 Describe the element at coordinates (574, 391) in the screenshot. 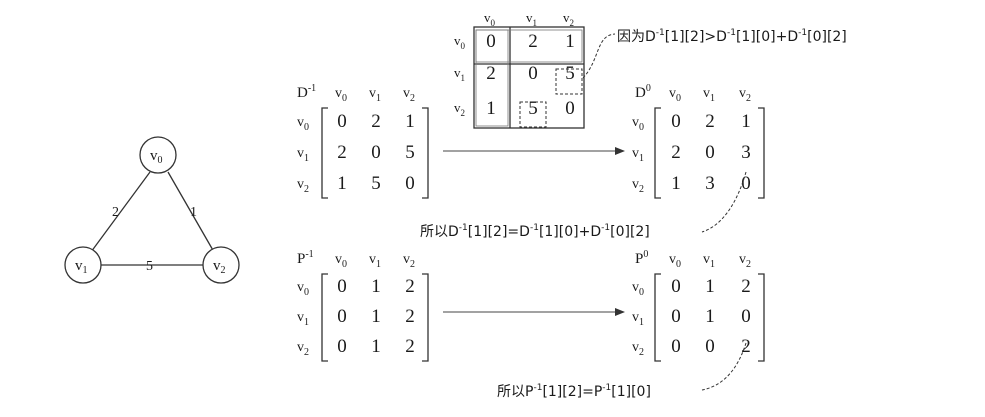

I see `annotation-so-p: 所以P-1​[1][2]=P-1​[1][0]` at that location.